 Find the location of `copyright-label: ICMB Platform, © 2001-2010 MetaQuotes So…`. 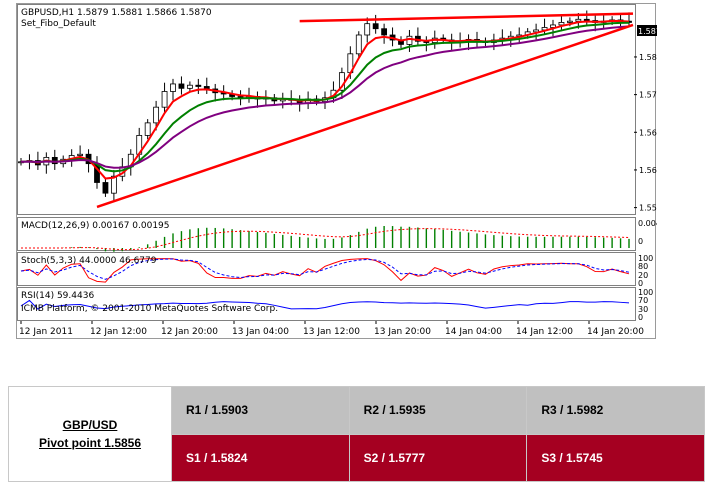

copyright-label: ICMB Platform, © 2001-2010 MetaQuotes So… is located at coordinates (149, 309).